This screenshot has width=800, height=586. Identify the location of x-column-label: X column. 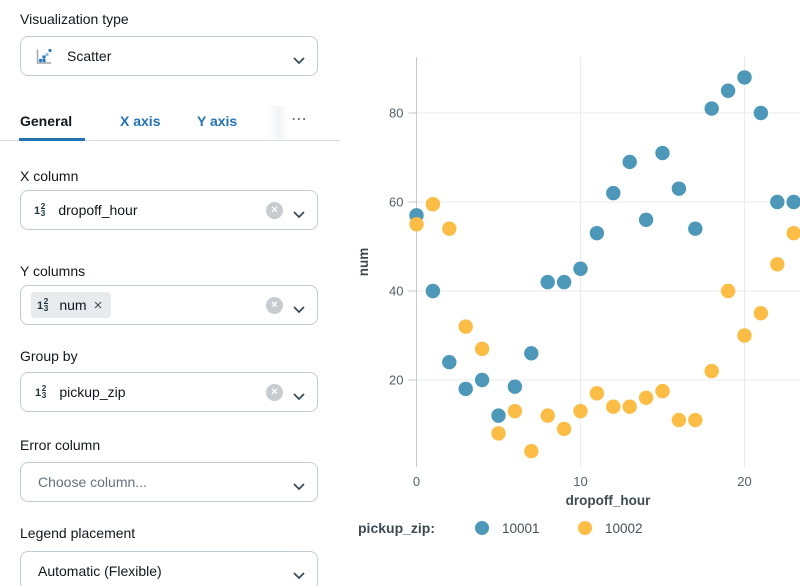
(49, 176).